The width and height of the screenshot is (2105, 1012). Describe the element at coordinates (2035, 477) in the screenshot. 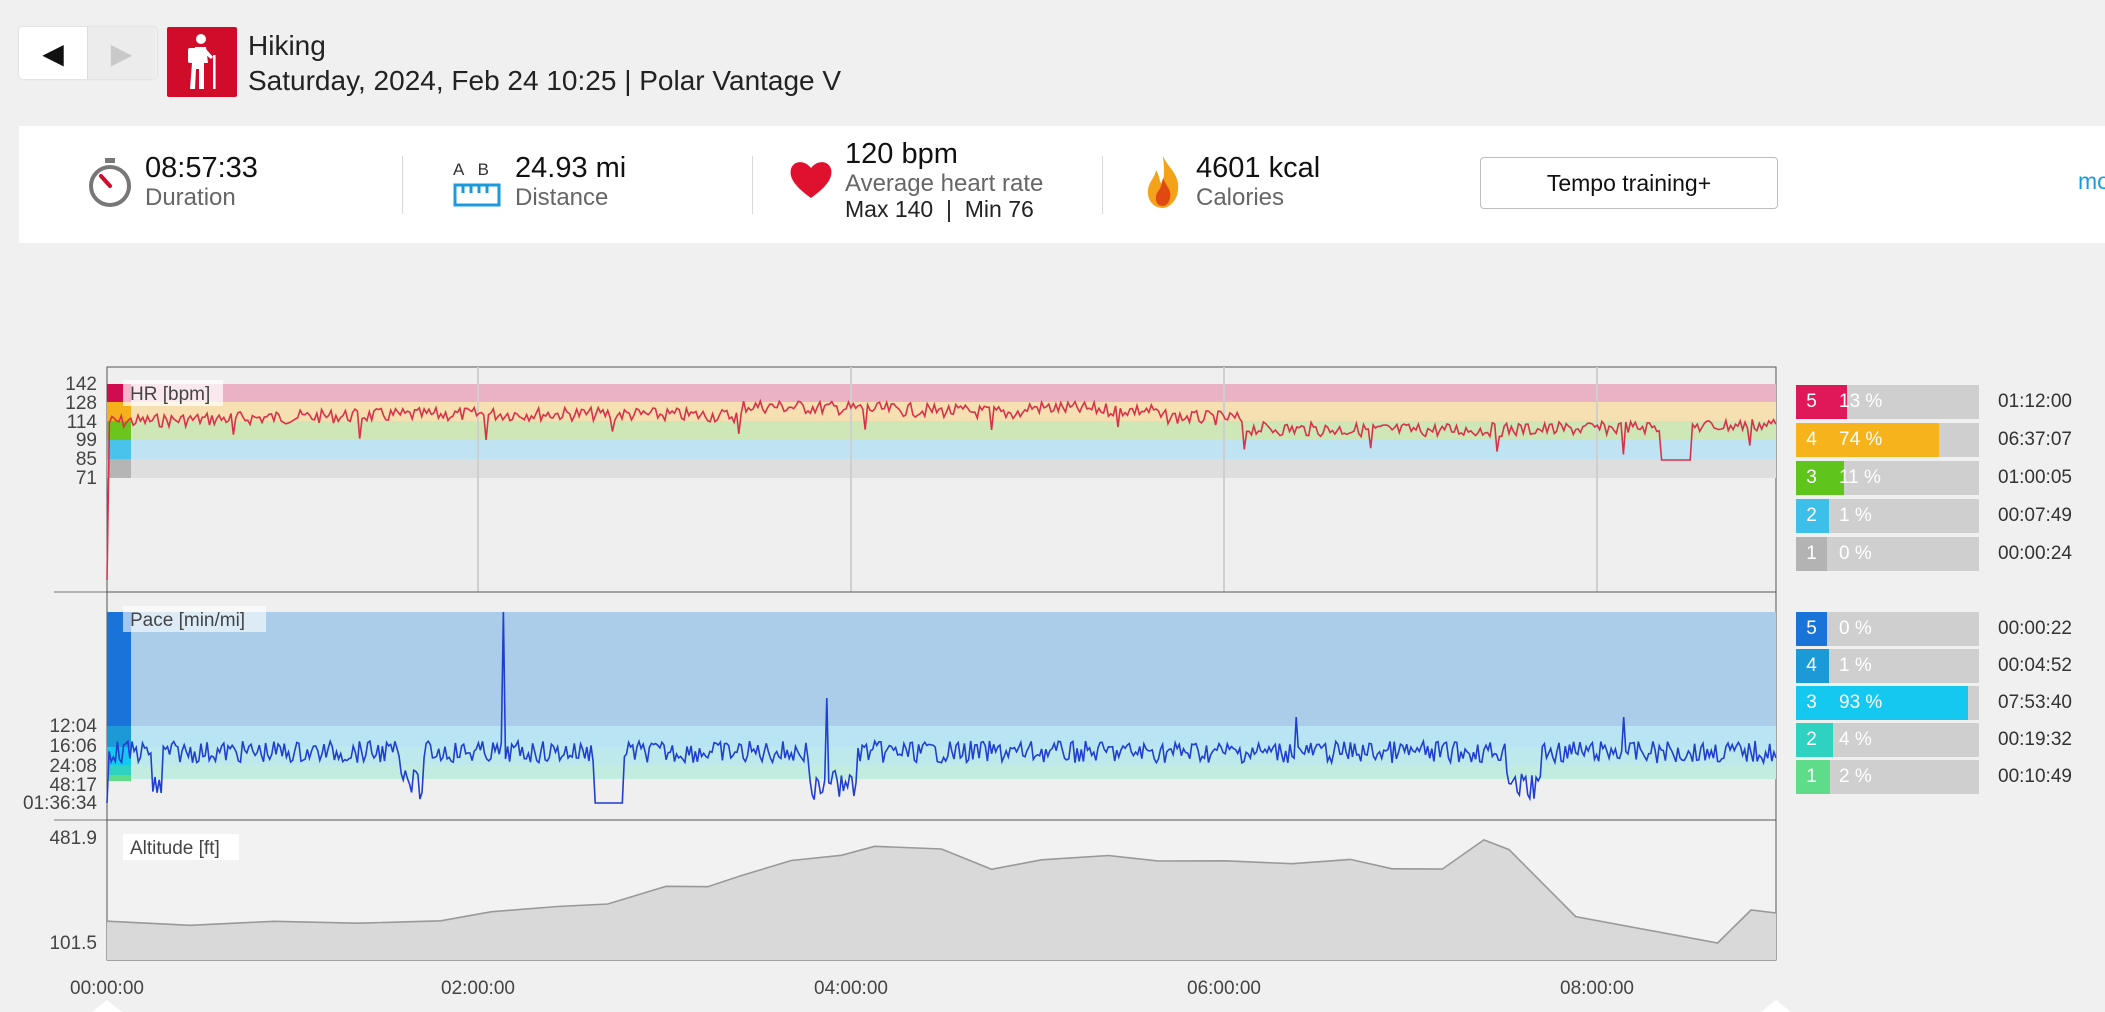

I see `zone-duration: 01:00:05` at that location.